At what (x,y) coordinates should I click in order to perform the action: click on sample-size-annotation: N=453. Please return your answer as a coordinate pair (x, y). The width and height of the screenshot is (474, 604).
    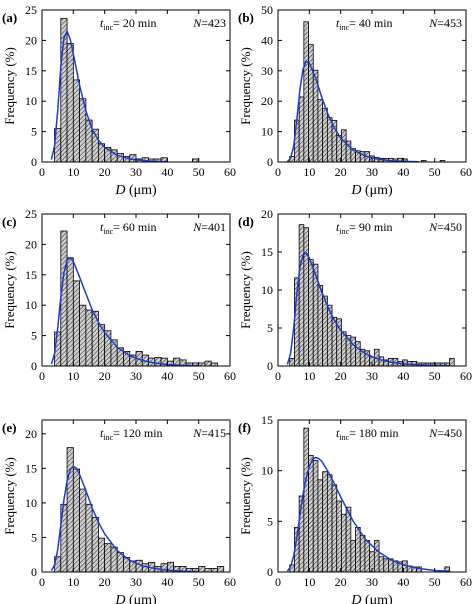
    Looking at the image, I should click on (445, 23).